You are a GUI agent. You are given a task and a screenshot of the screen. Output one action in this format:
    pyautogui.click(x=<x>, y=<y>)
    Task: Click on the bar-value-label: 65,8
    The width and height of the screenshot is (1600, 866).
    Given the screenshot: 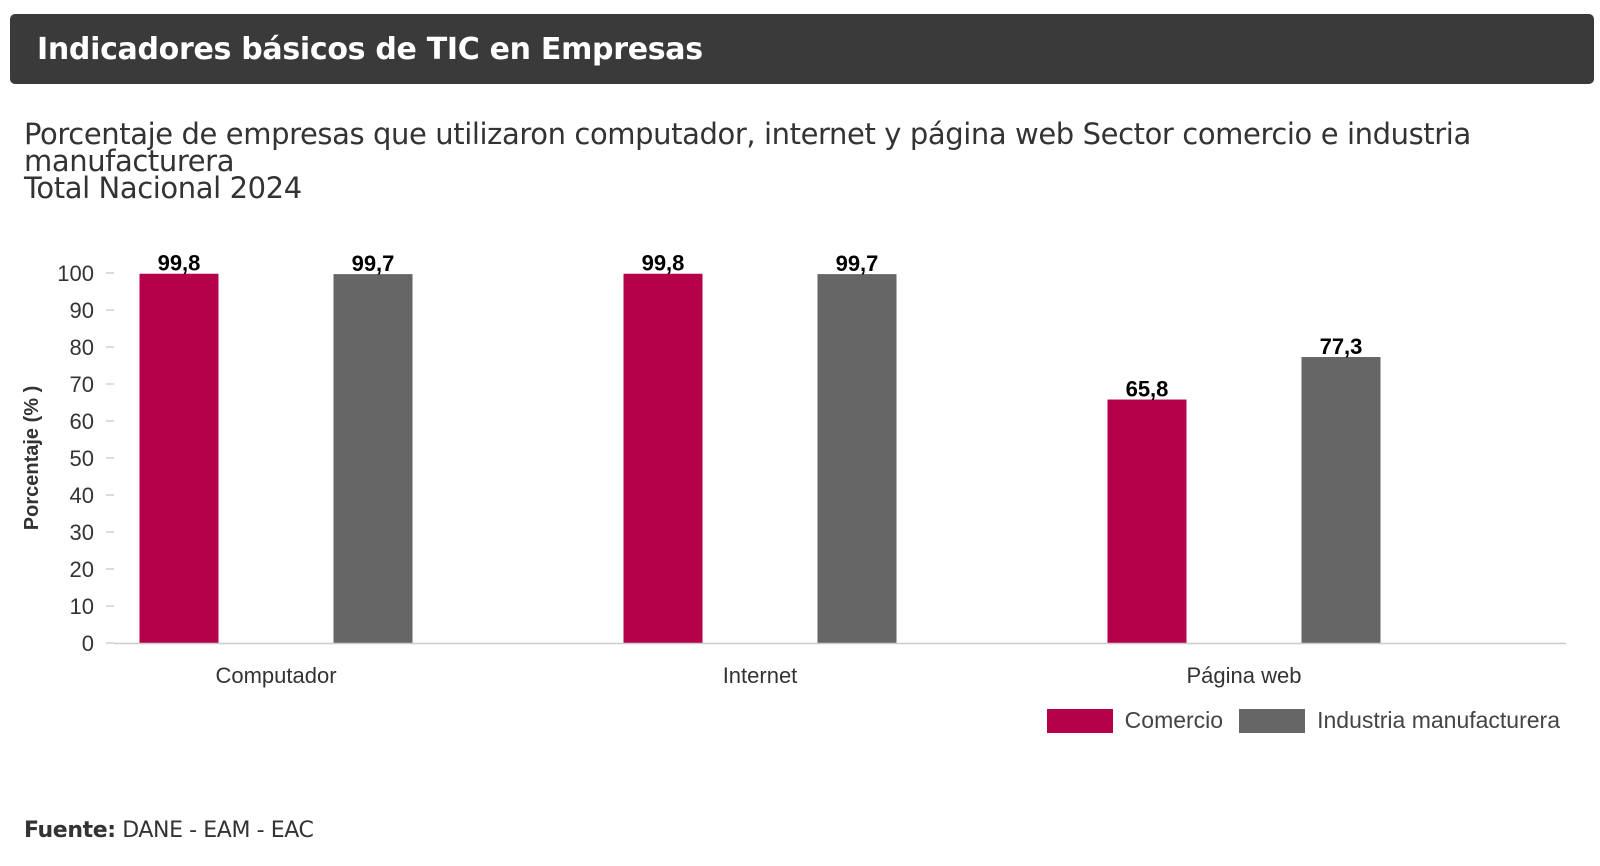 What is the action you would take?
    pyautogui.click(x=1147, y=389)
    